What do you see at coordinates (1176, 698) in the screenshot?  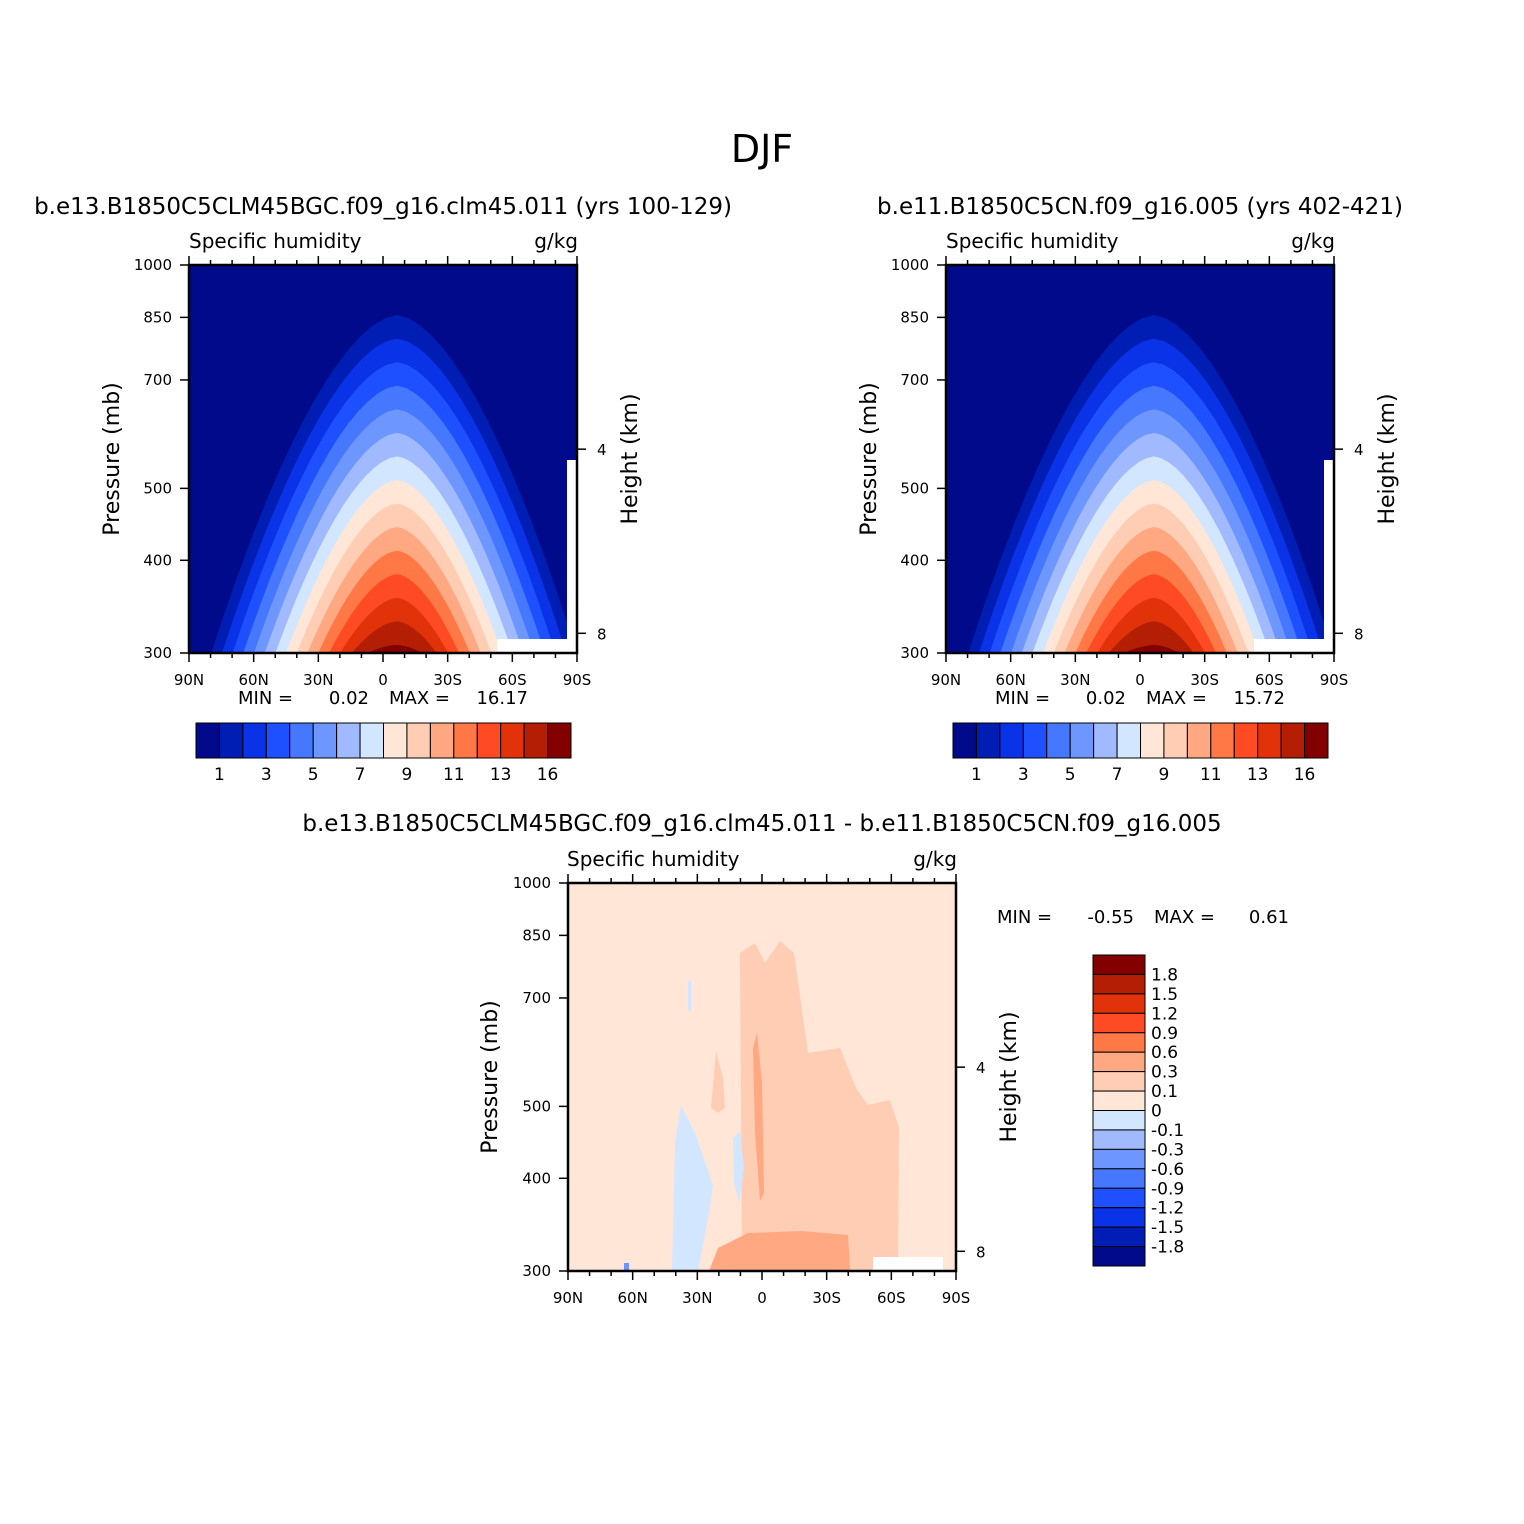 I see `panel-2-max-label: MAX =` at bounding box center [1176, 698].